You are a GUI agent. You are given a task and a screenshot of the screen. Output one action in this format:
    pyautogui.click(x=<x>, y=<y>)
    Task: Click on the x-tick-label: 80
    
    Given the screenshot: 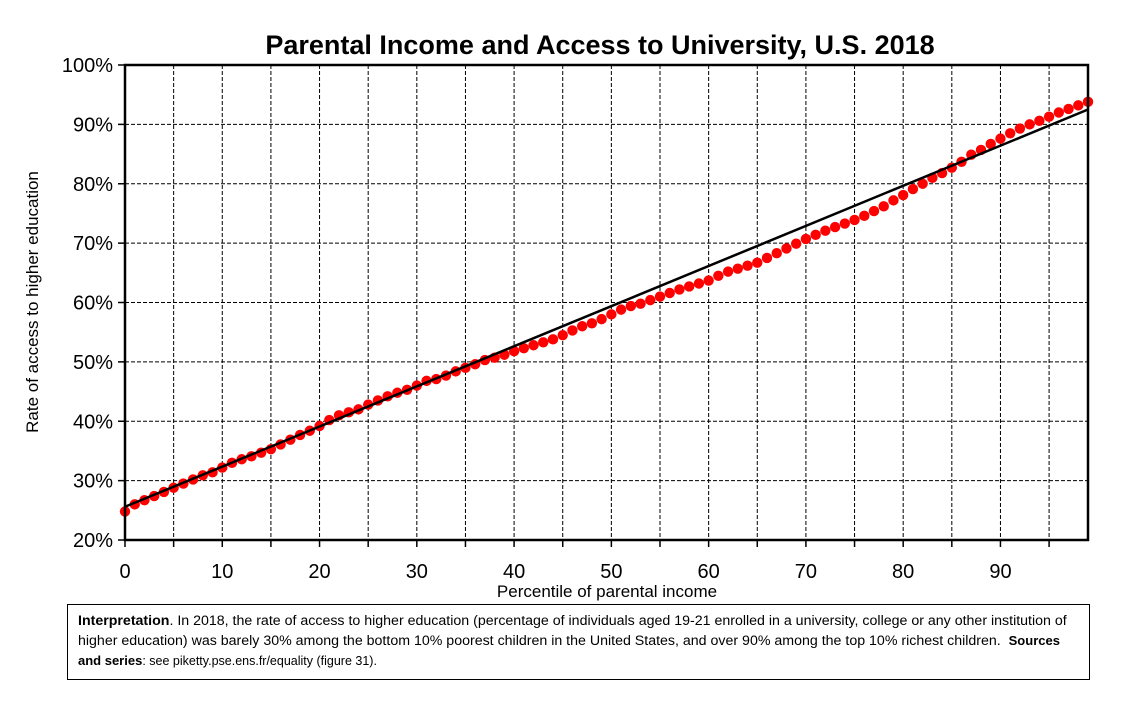 What is the action you would take?
    pyautogui.click(x=903, y=572)
    